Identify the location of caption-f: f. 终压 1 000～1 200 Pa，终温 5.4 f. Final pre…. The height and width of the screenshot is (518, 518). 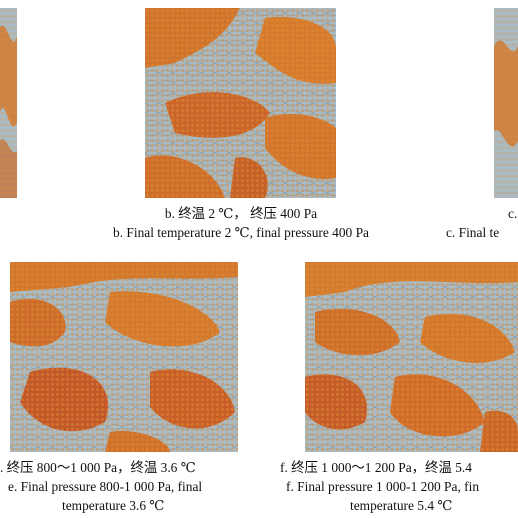
(399, 486).